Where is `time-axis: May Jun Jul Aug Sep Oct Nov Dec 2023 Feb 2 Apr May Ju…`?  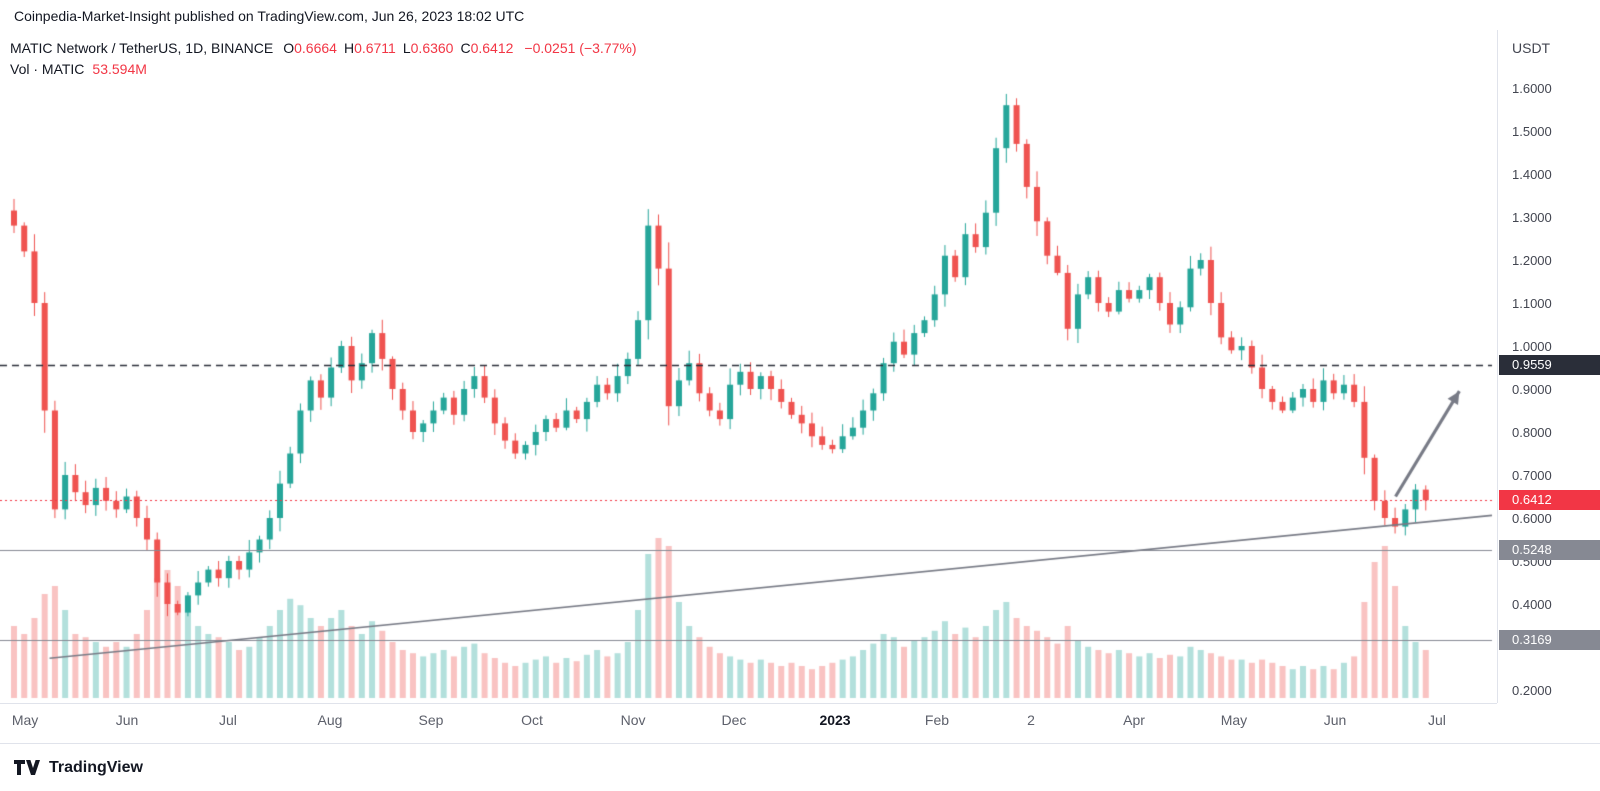 time-axis: May Jun Jul Aug Sep Oct Nov Dec 2023 Feb 2 Apr May Ju… is located at coordinates (748, 723).